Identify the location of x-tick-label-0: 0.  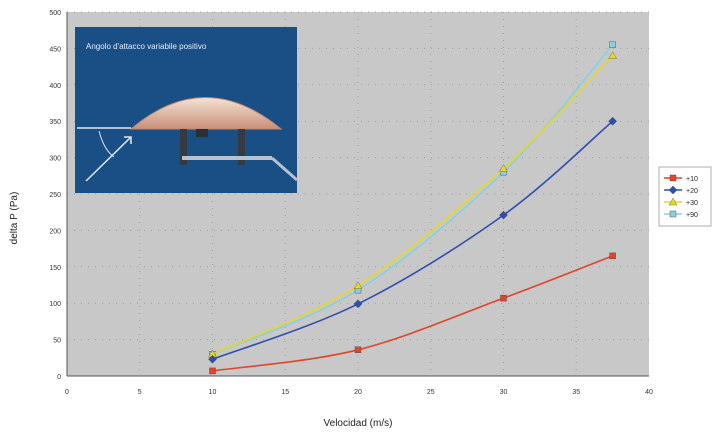
(67, 392).